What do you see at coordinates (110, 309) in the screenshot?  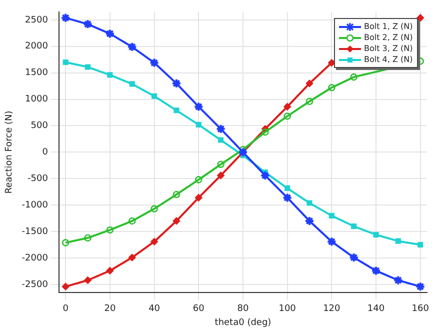 I see `x-tick-label: 20` at bounding box center [110, 309].